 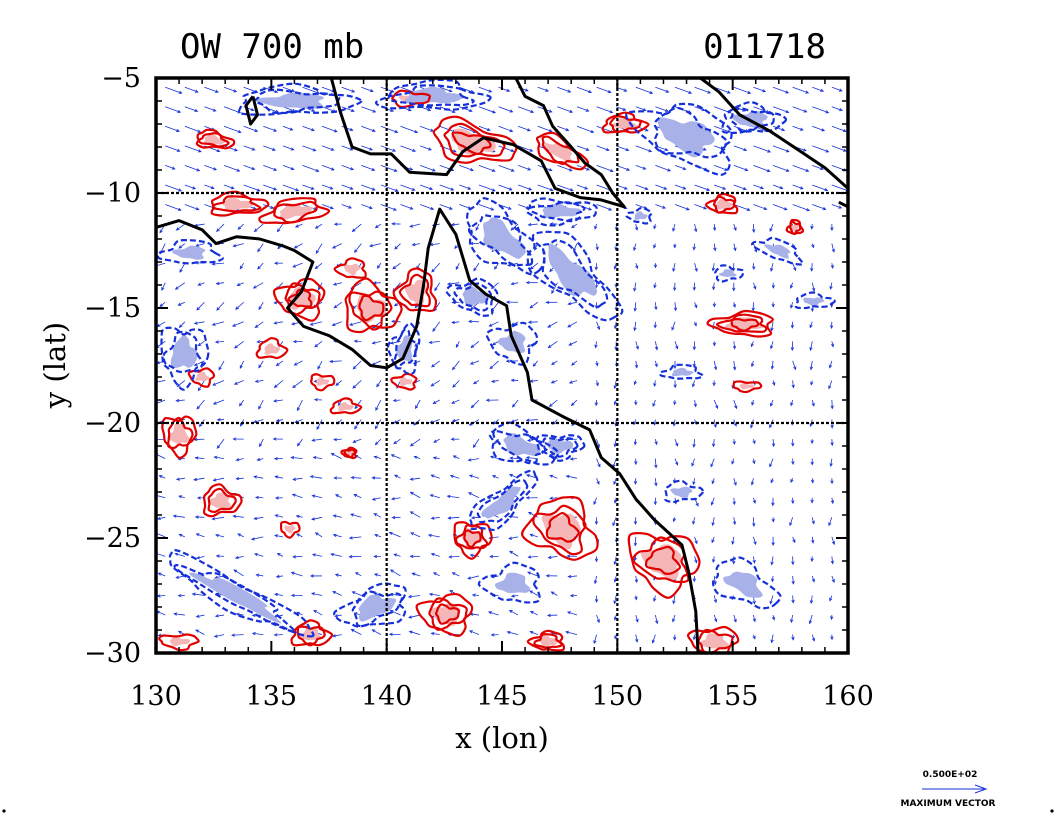 I want to click on x-axis-label: x (lon), so click(x=502, y=738).